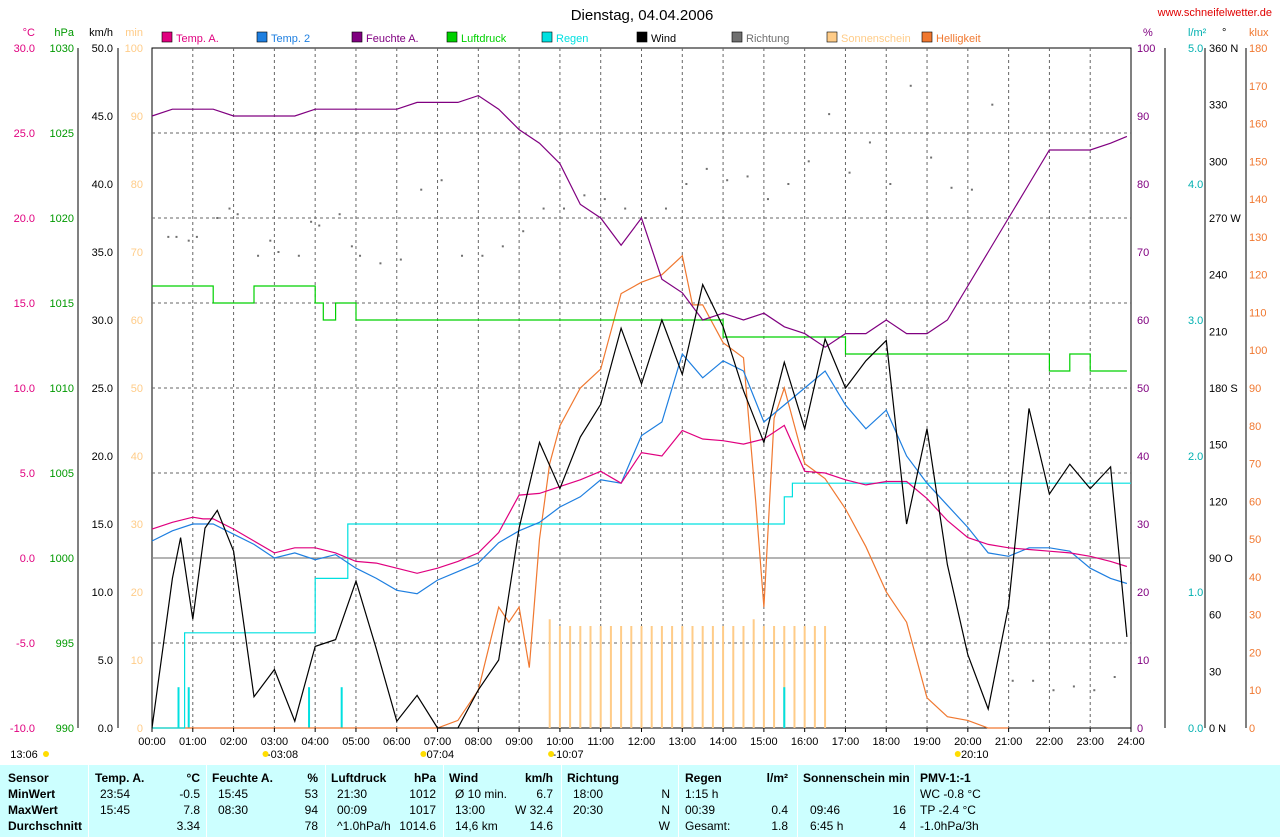 The height and width of the screenshot is (837, 1280). What do you see at coordinates (1214, 13) in the screenshot?
I see `site-link: www.schneifelwetter.de` at bounding box center [1214, 13].